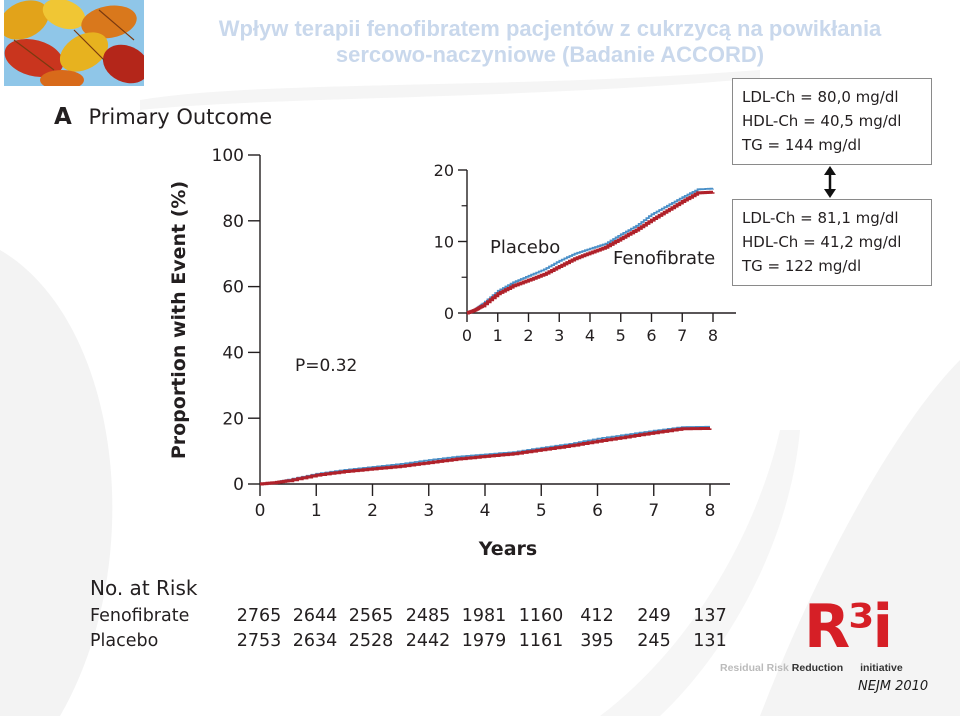  I want to click on double-arrow-icon, so click(830, 182).